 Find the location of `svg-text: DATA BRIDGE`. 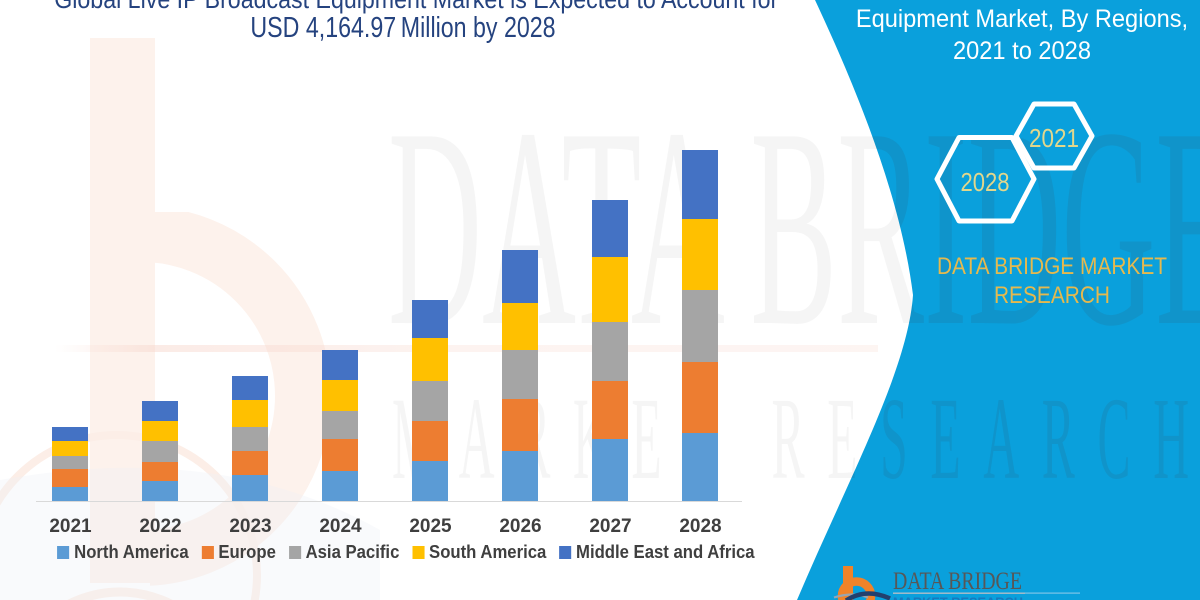

svg-text: DATA BRIDGE is located at coordinates (957, 581).